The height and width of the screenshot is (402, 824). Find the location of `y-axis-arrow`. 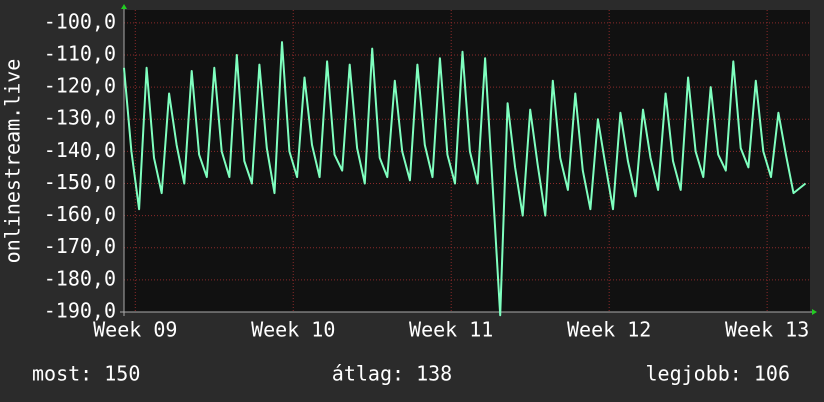

y-axis-arrow is located at coordinates (124, 6).